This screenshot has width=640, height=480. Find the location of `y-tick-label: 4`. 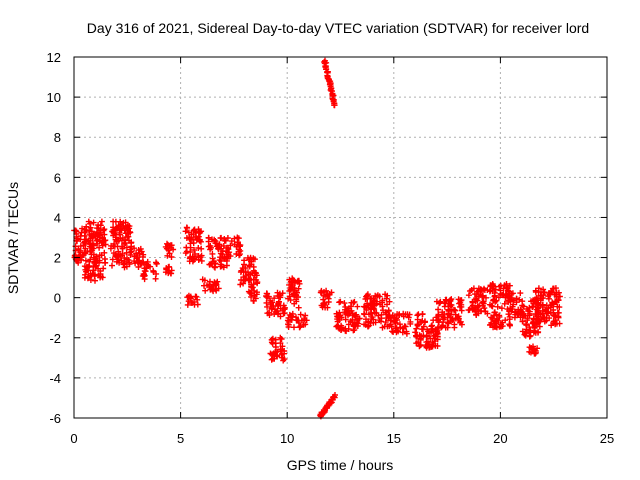

y-tick-label: 4 is located at coordinates (57, 217).